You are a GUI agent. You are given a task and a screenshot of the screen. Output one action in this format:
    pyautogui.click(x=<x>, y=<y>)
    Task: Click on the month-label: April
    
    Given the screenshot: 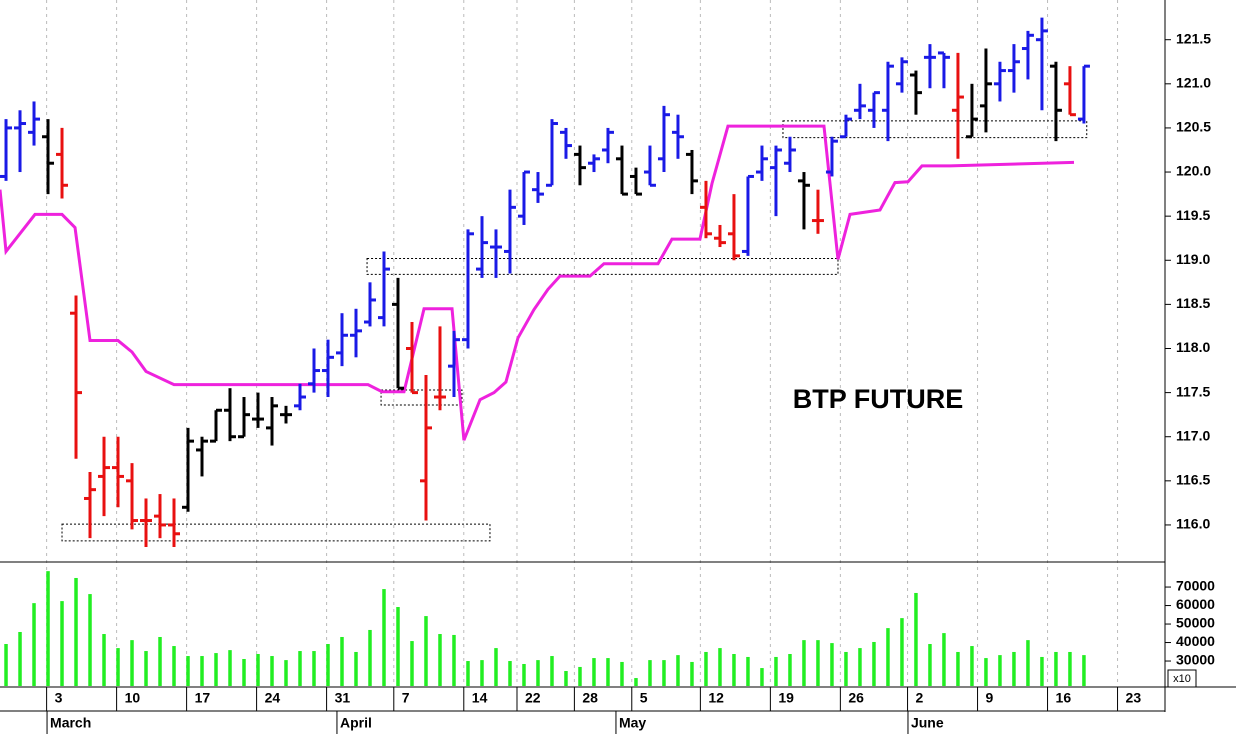 What is the action you would take?
    pyautogui.click(x=356, y=723)
    